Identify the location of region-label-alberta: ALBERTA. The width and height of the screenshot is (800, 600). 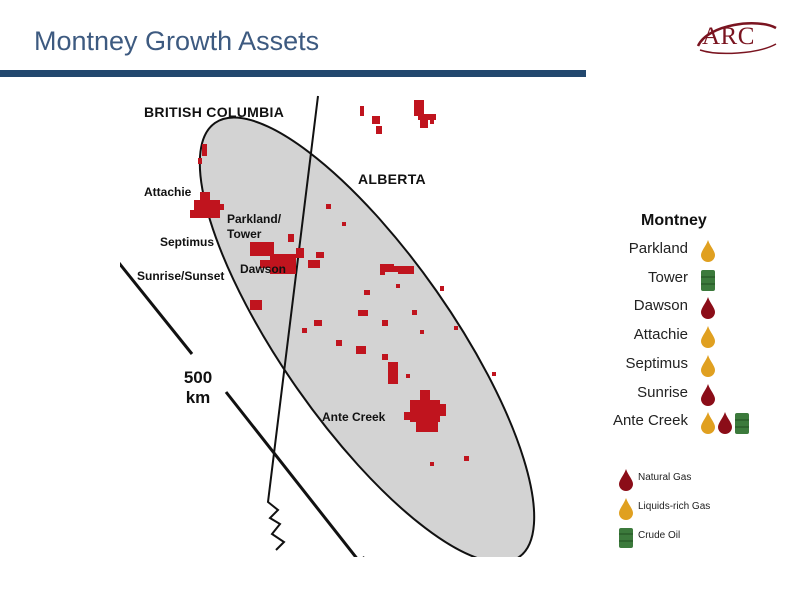
(392, 179).